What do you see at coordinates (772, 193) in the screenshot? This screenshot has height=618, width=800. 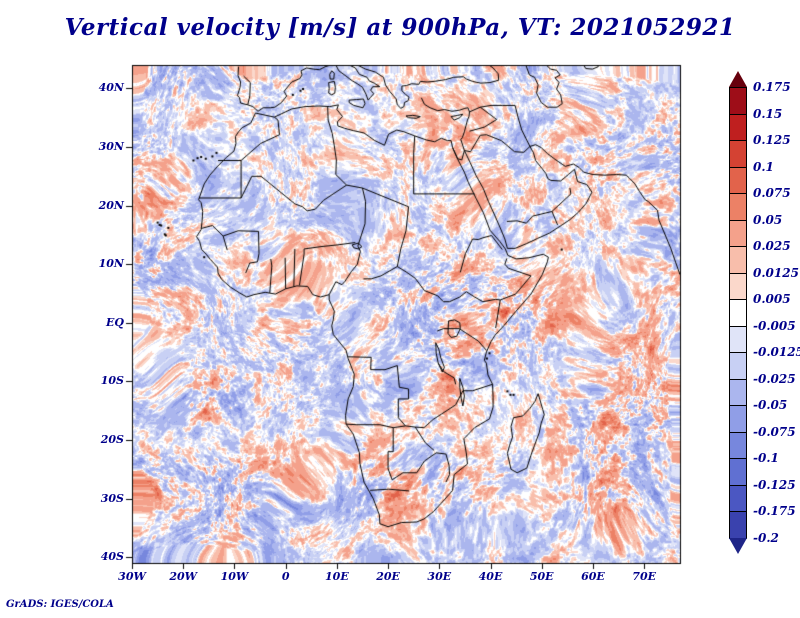 I see `colorbar-tick-label: 0.075` at bounding box center [772, 193].